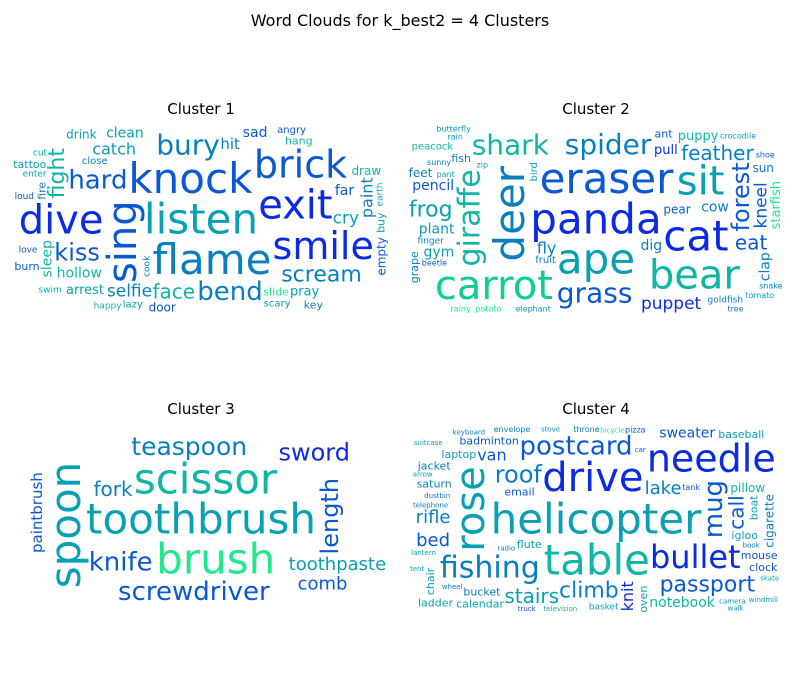 The width and height of the screenshot is (800, 700). Describe the element at coordinates (701, 182) in the screenshot. I see `word-sit: sit` at that location.